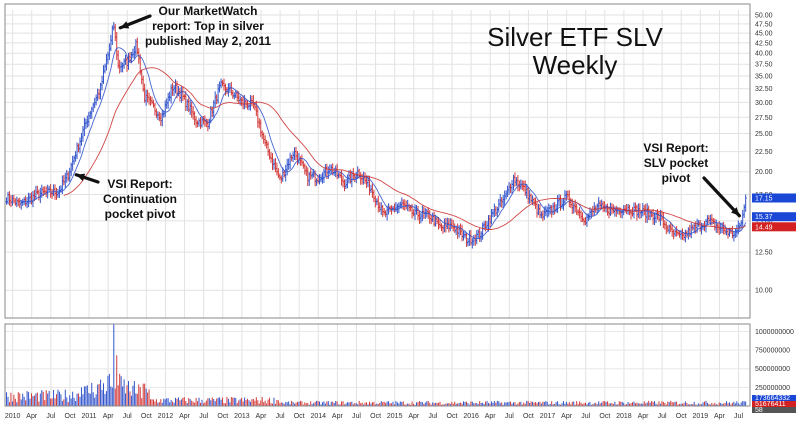 The width and height of the screenshot is (800, 424). What do you see at coordinates (764, 227) in the screenshot?
I see `price-tag-value: 14.49` at bounding box center [764, 227].